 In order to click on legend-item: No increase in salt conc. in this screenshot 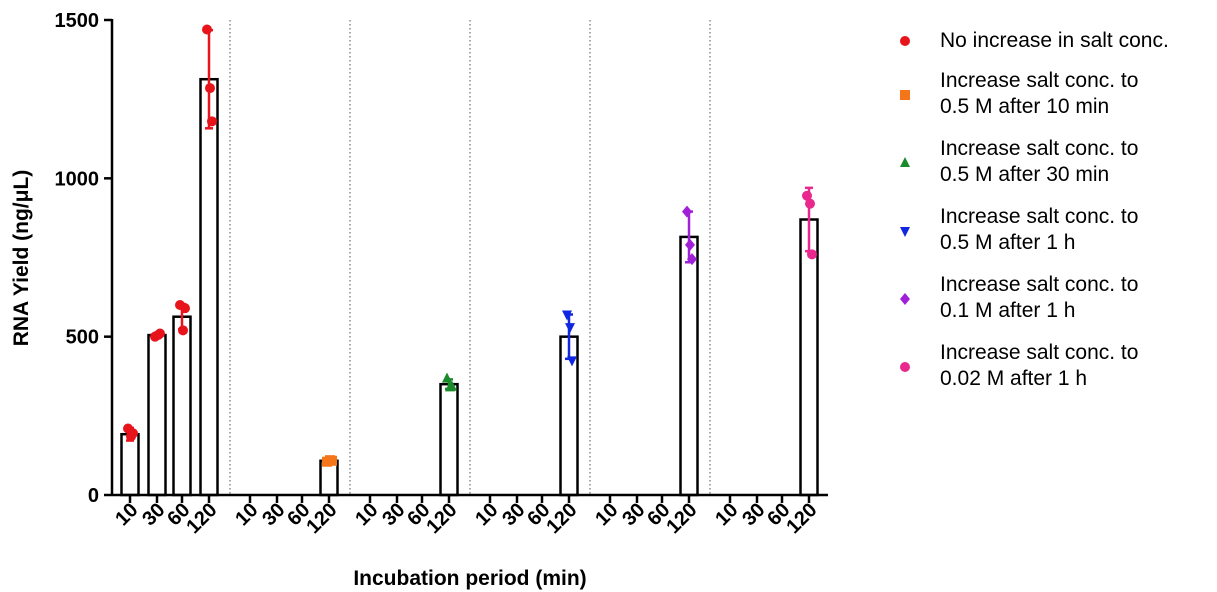, I will do `click(1034, 40)`.